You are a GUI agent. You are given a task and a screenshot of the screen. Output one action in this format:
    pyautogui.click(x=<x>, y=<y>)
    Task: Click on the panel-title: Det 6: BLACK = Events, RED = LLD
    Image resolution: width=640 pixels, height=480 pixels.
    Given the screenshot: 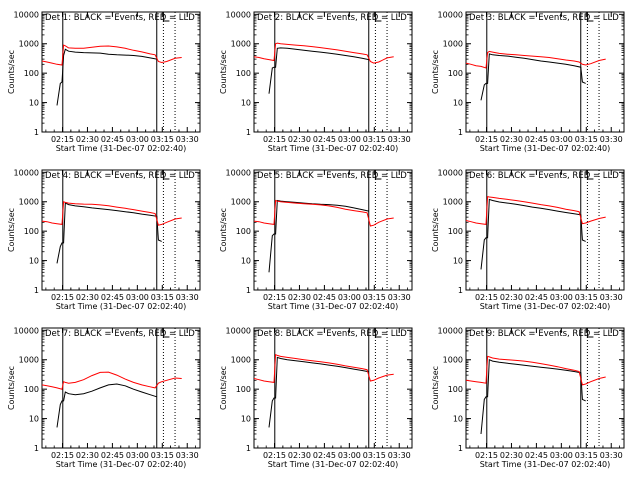 What is the action you would take?
    pyautogui.click(x=544, y=176)
    